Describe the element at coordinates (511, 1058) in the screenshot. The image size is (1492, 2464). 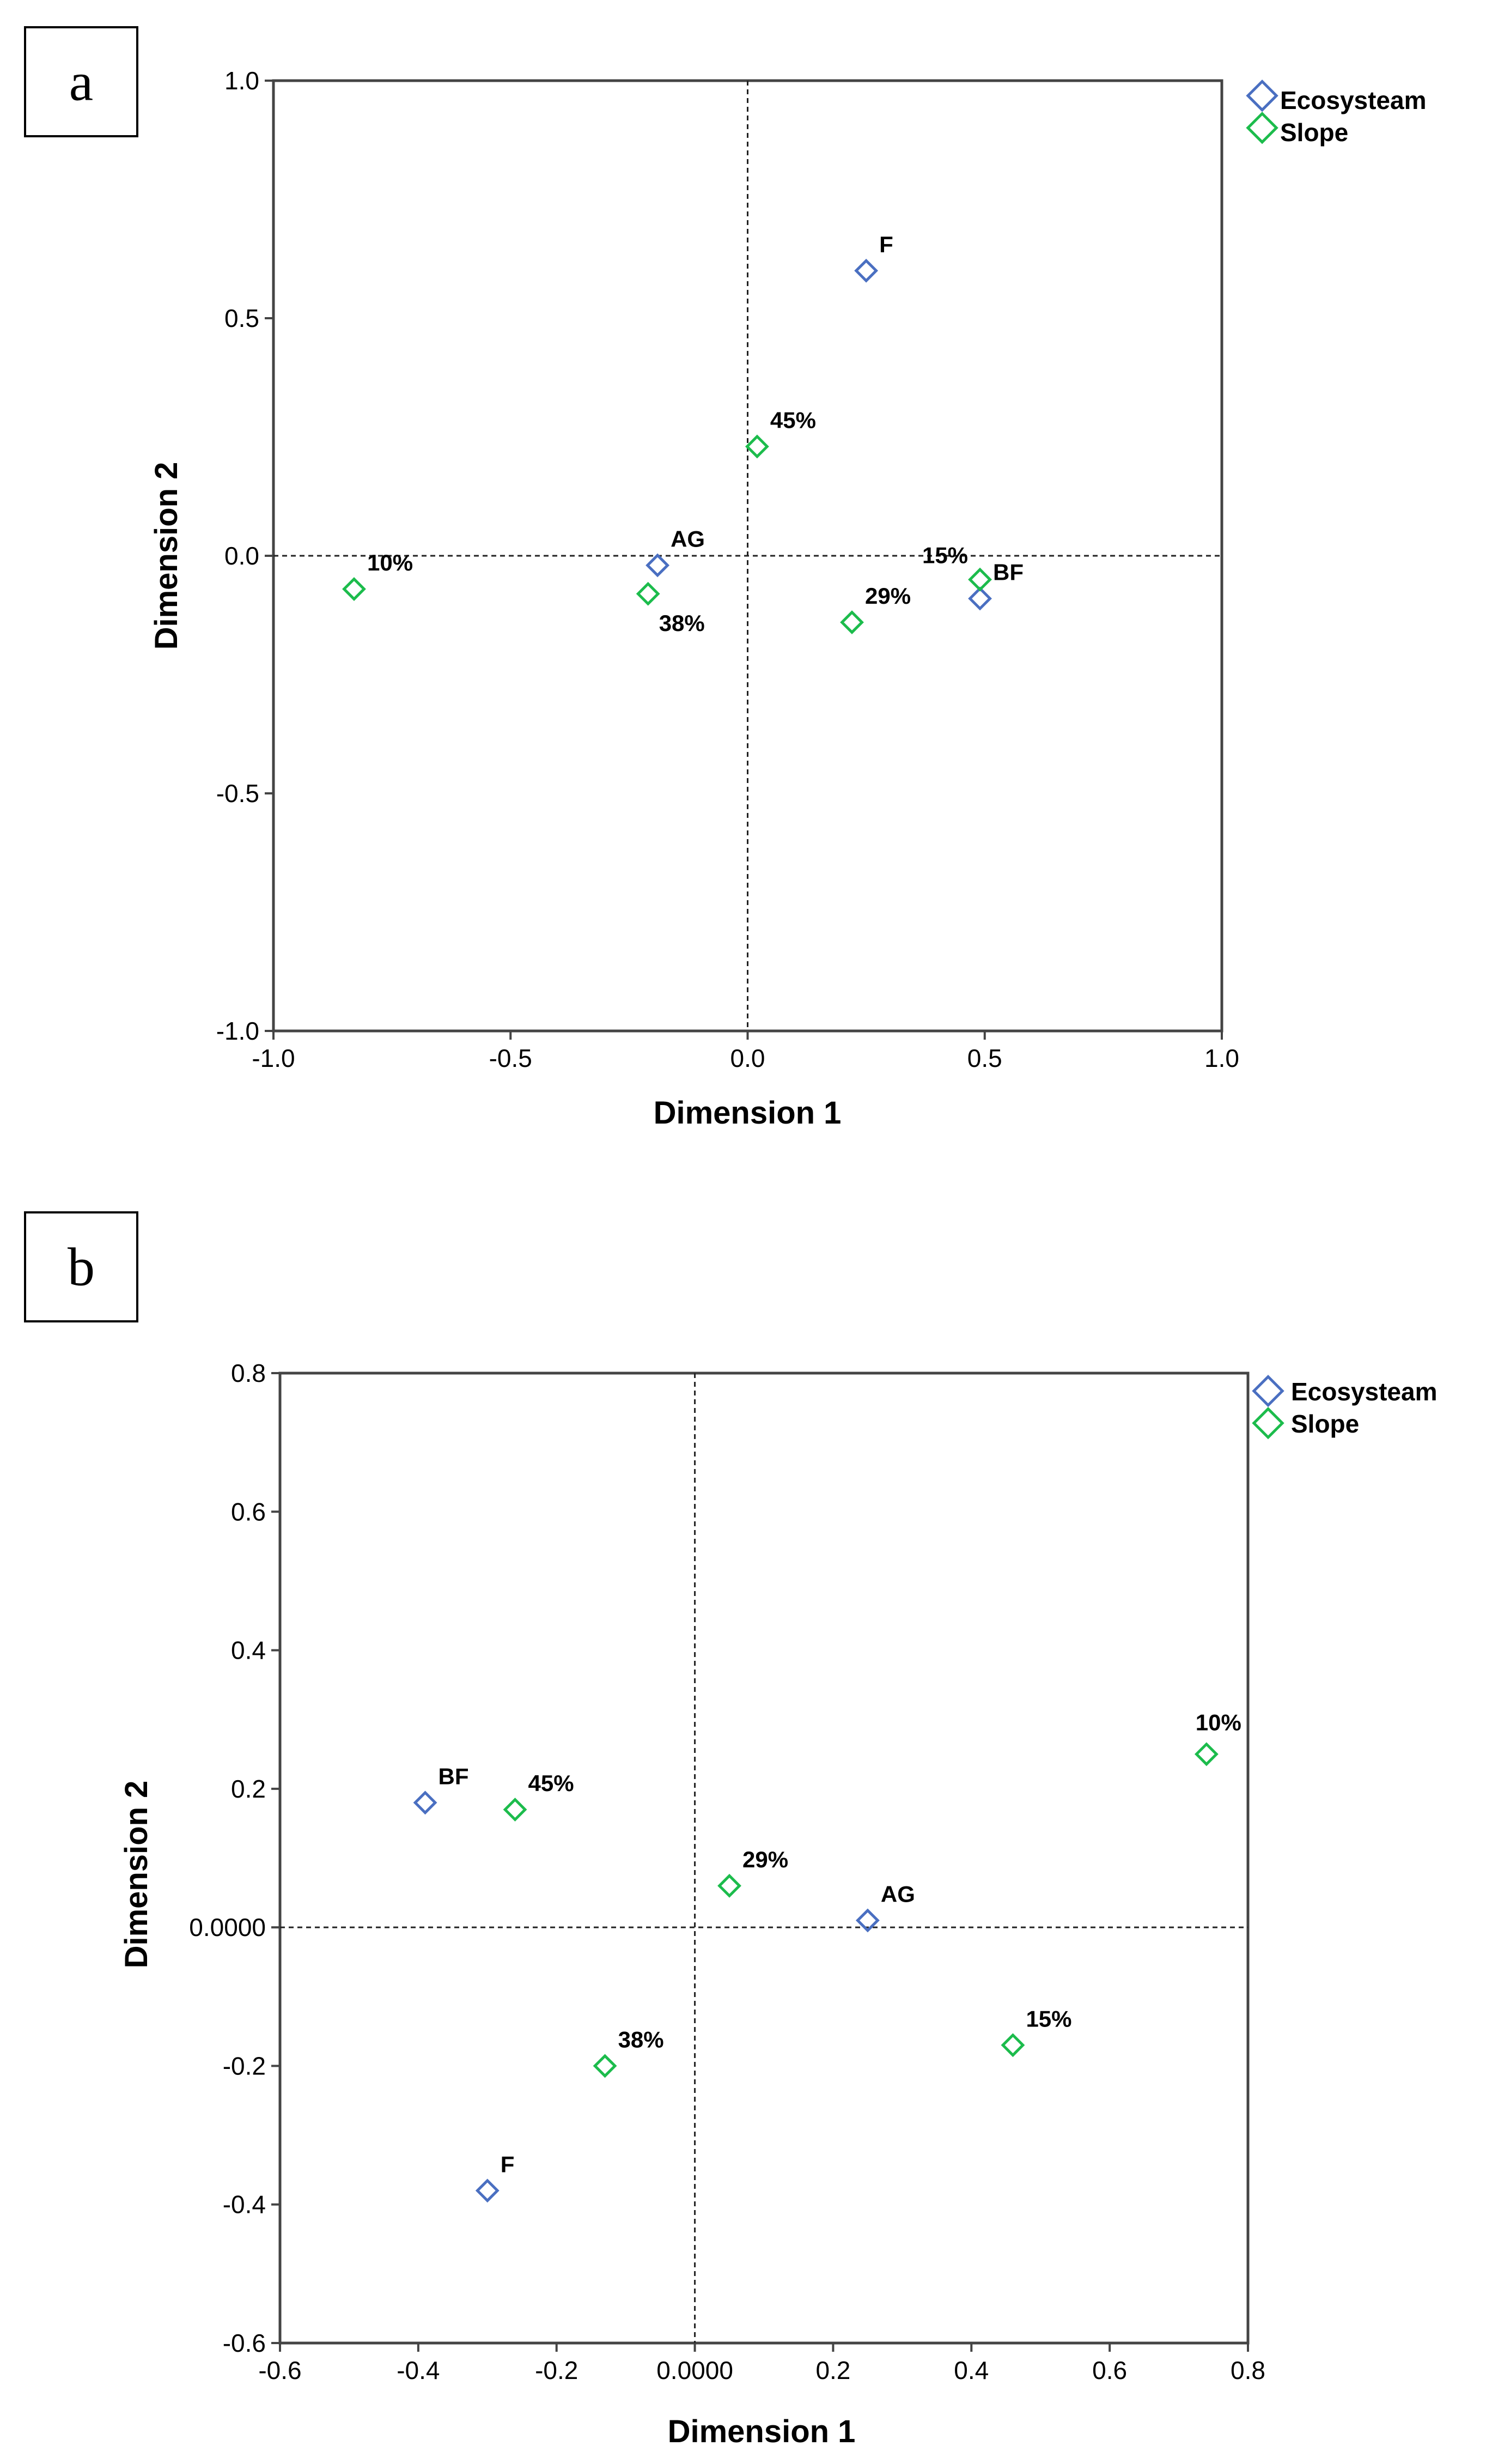
I see `x-tick-label: -0.5` at that location.